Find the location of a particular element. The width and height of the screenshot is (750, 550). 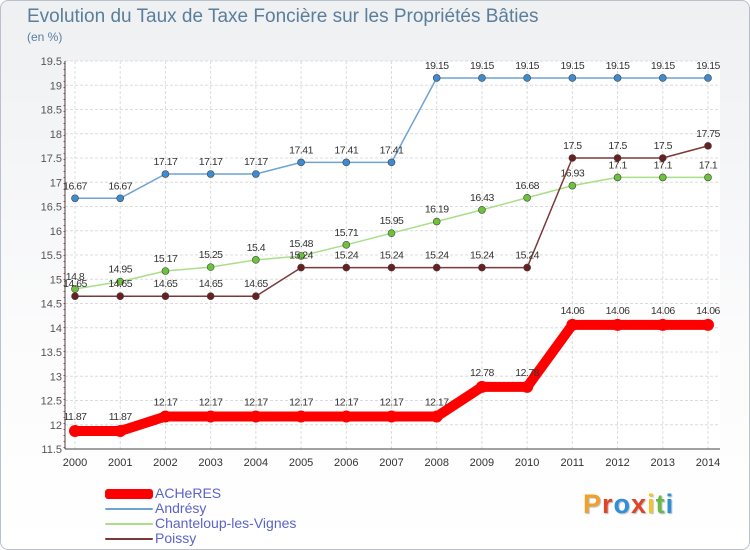

x-tick-label: 2006 is located at coordinates (346, 463).